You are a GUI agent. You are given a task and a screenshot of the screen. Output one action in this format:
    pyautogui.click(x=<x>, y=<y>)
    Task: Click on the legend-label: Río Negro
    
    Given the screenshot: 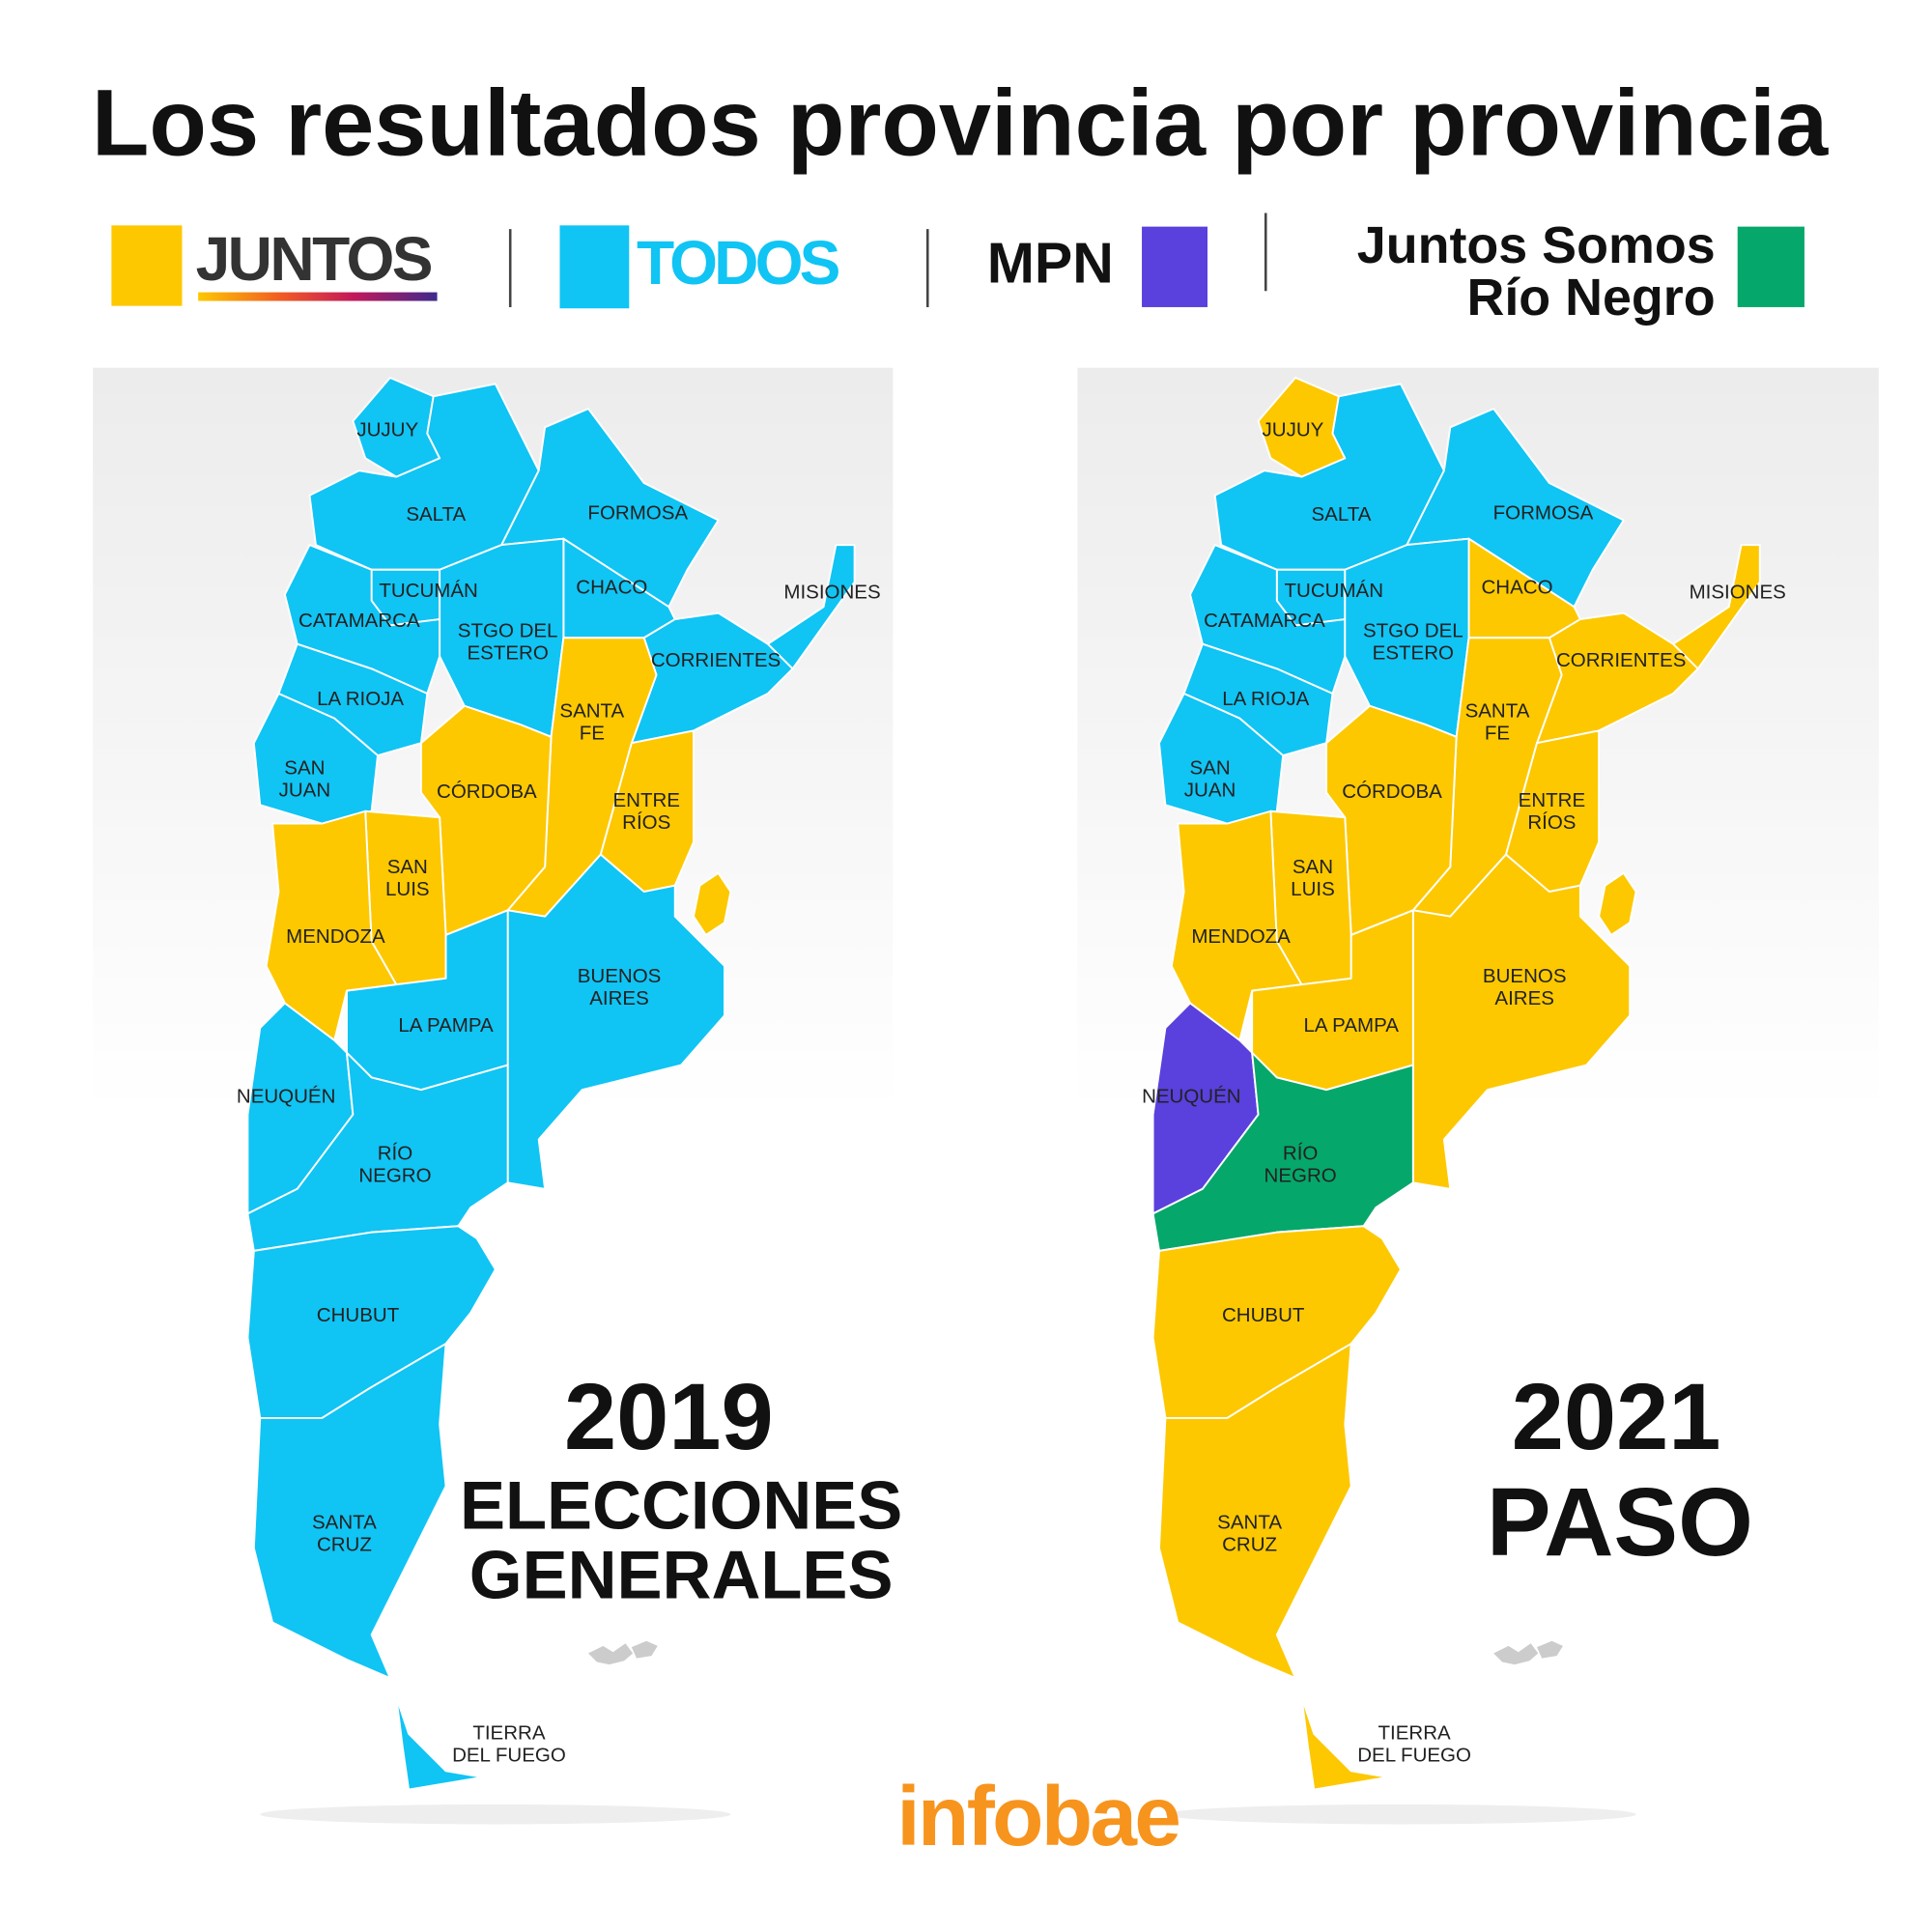 What is the action you would take?
    pyautogui.click(x=1590, y=298)
    